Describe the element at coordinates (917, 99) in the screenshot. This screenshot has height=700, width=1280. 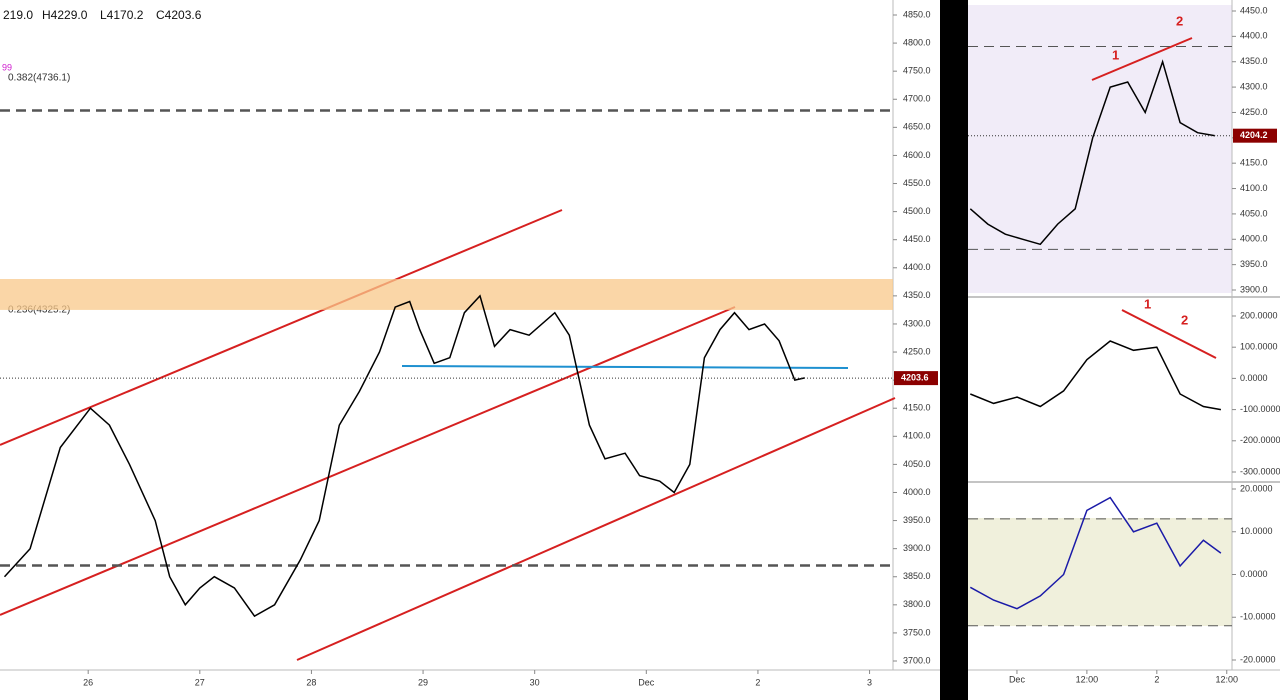
I see `y-tick-label: 4700.0` at that location.